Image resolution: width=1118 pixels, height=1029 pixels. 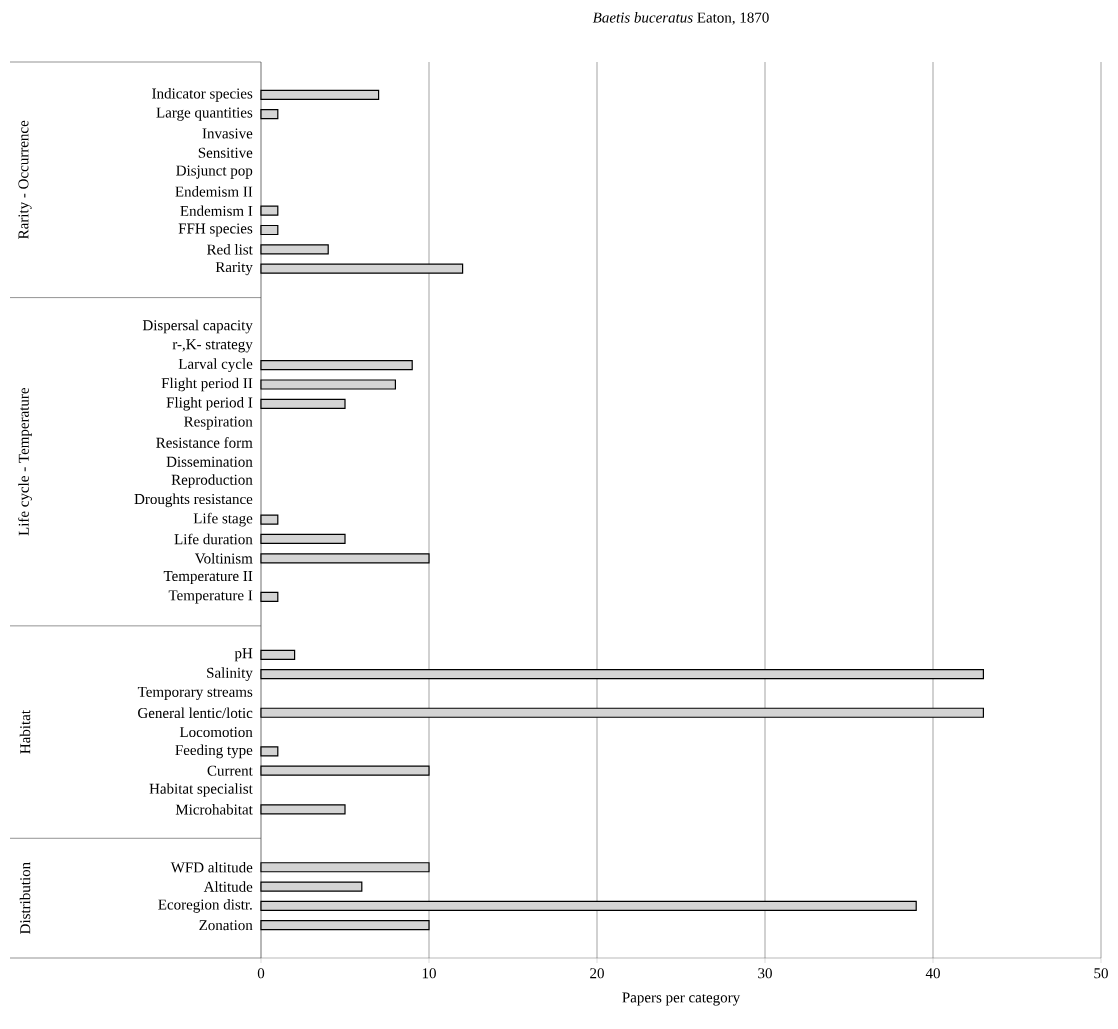 What do you see at coordinates (25, 179) in the screenshot?
I see `text: Rarity - Occurrence` at bounding box center [25, 179].